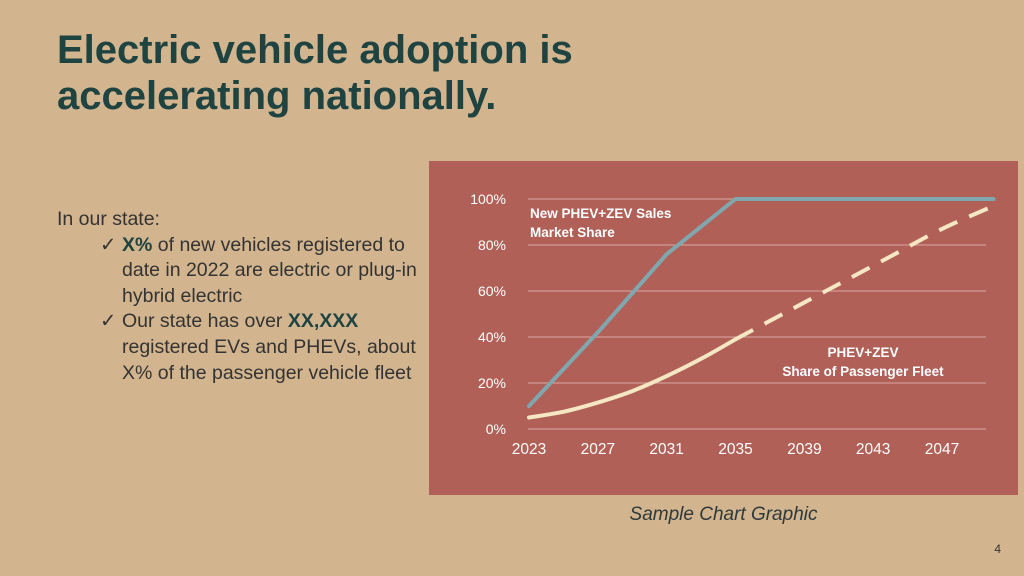  What do you see at coordinates (600, 213) in the screenshot?
I see `sales-series-label-line: New PHEV+ZEV Sales` at bounding box center [600, 213].